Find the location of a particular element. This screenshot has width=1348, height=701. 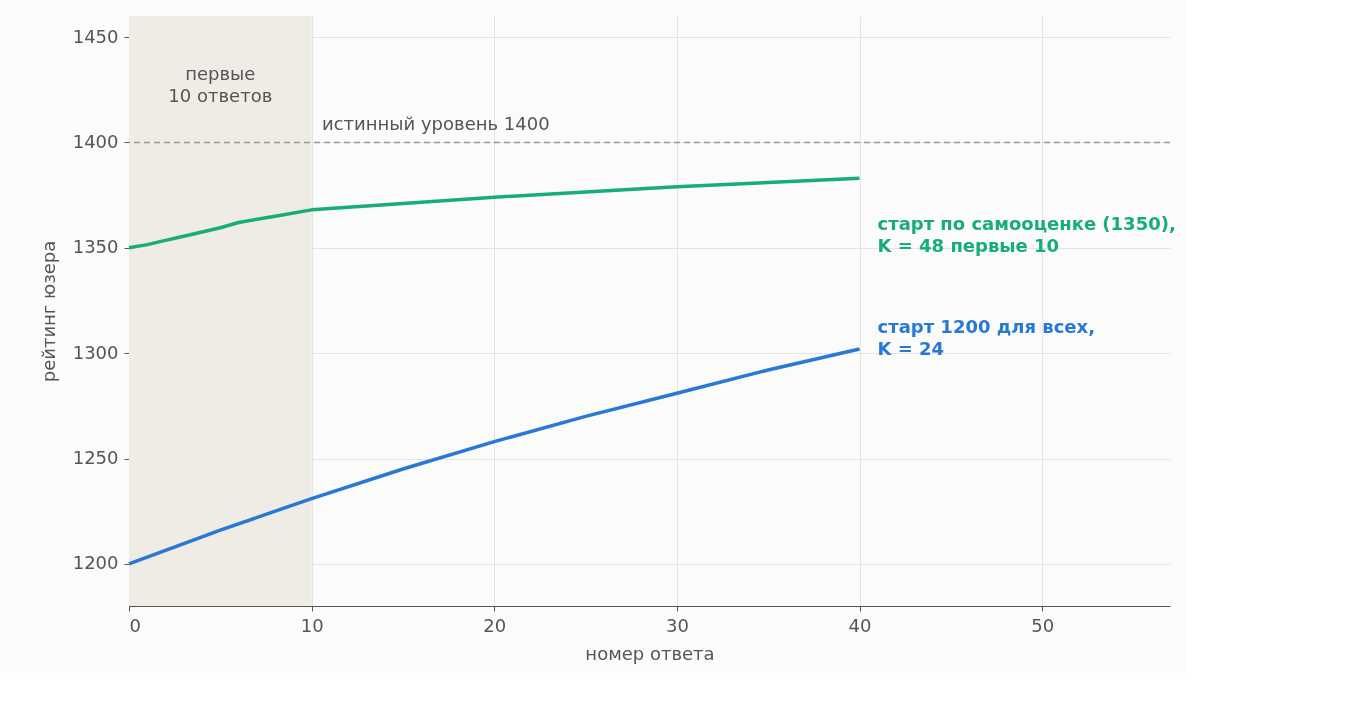

y-tick-label: 1200 is located at coordinates (95, 563).